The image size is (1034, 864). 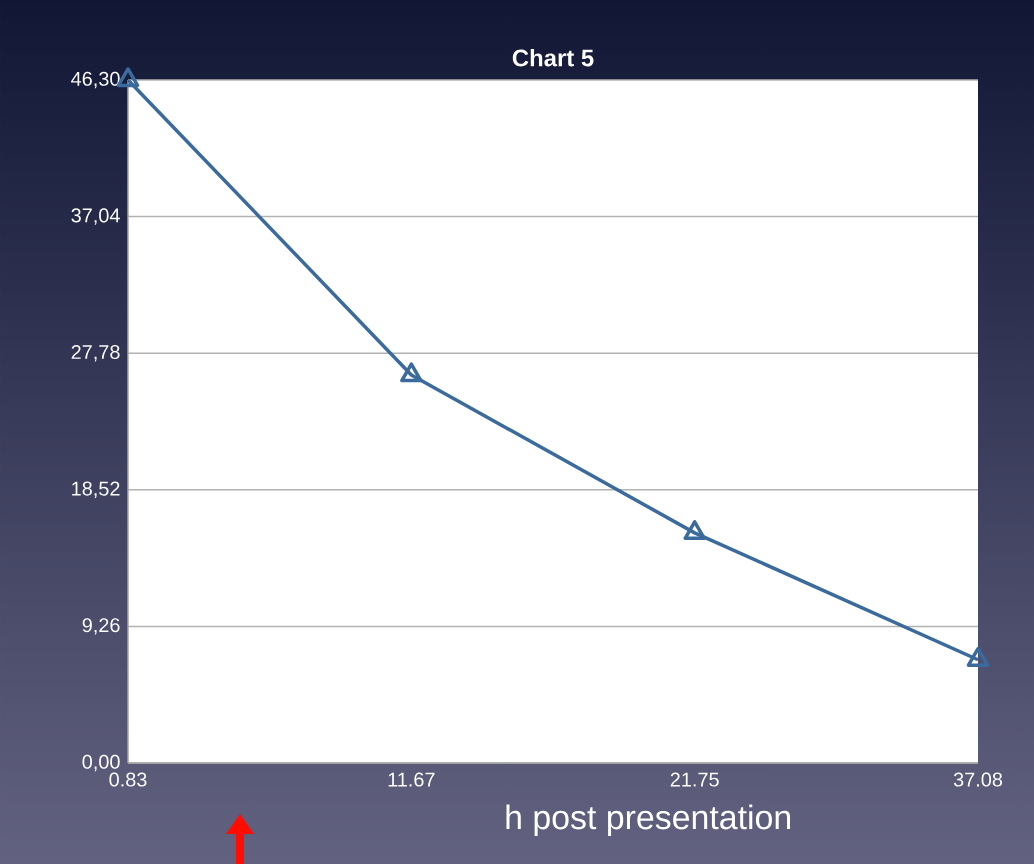 What do you see at coordinates (101, 763) in the screenshot?
I see `y-tick-label: 0,00` at bounding box center [101, 763].